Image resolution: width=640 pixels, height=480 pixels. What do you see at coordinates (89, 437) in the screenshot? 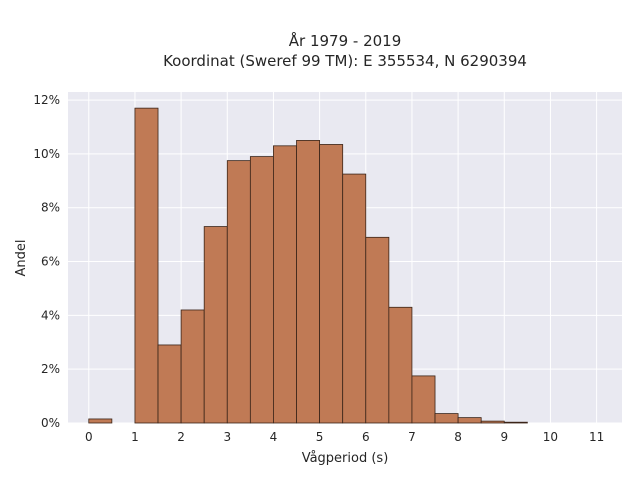
I see `x-tick-label: 0` at bounding box center [89, 437].